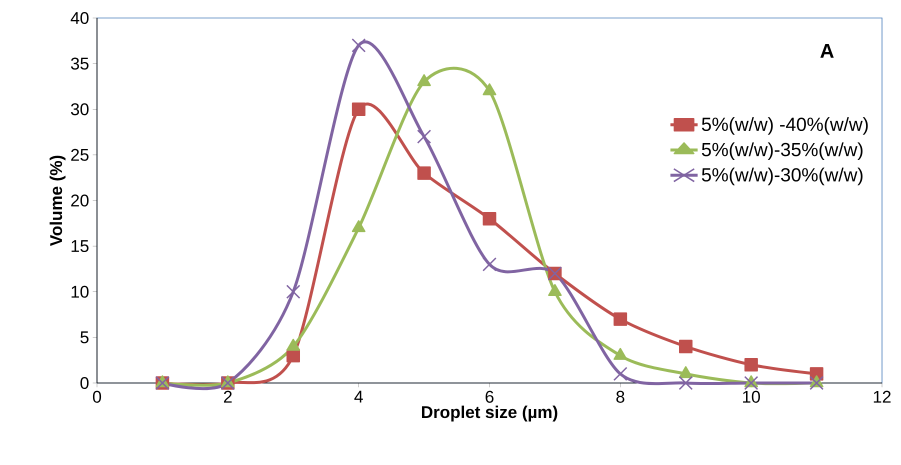 The image size is (901, 465). Describe the element at coordinates (80, 200) in the screenshot. I see `y-tick-label: 20` at that location.